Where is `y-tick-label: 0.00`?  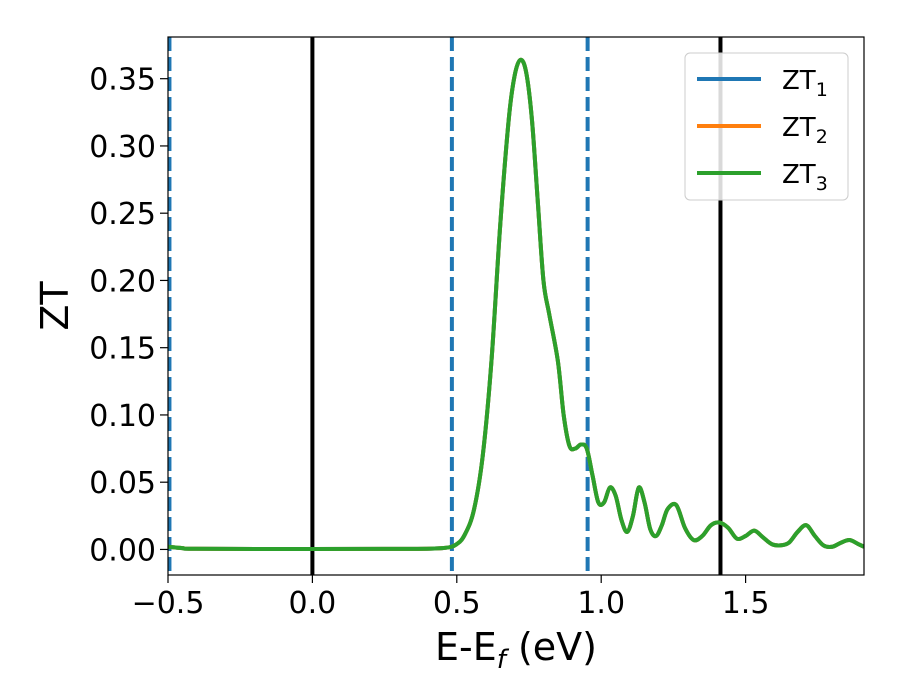
y-tick-label: 0.00 is located at coordinates (122, 550).